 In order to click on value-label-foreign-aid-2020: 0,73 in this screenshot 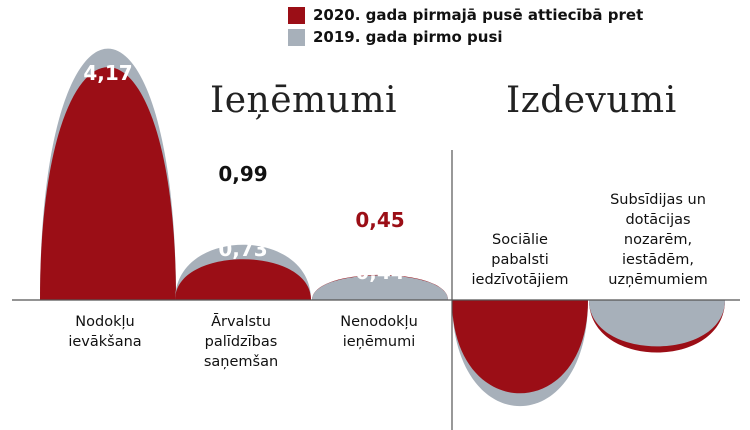, I will do `click(242, 249)`.